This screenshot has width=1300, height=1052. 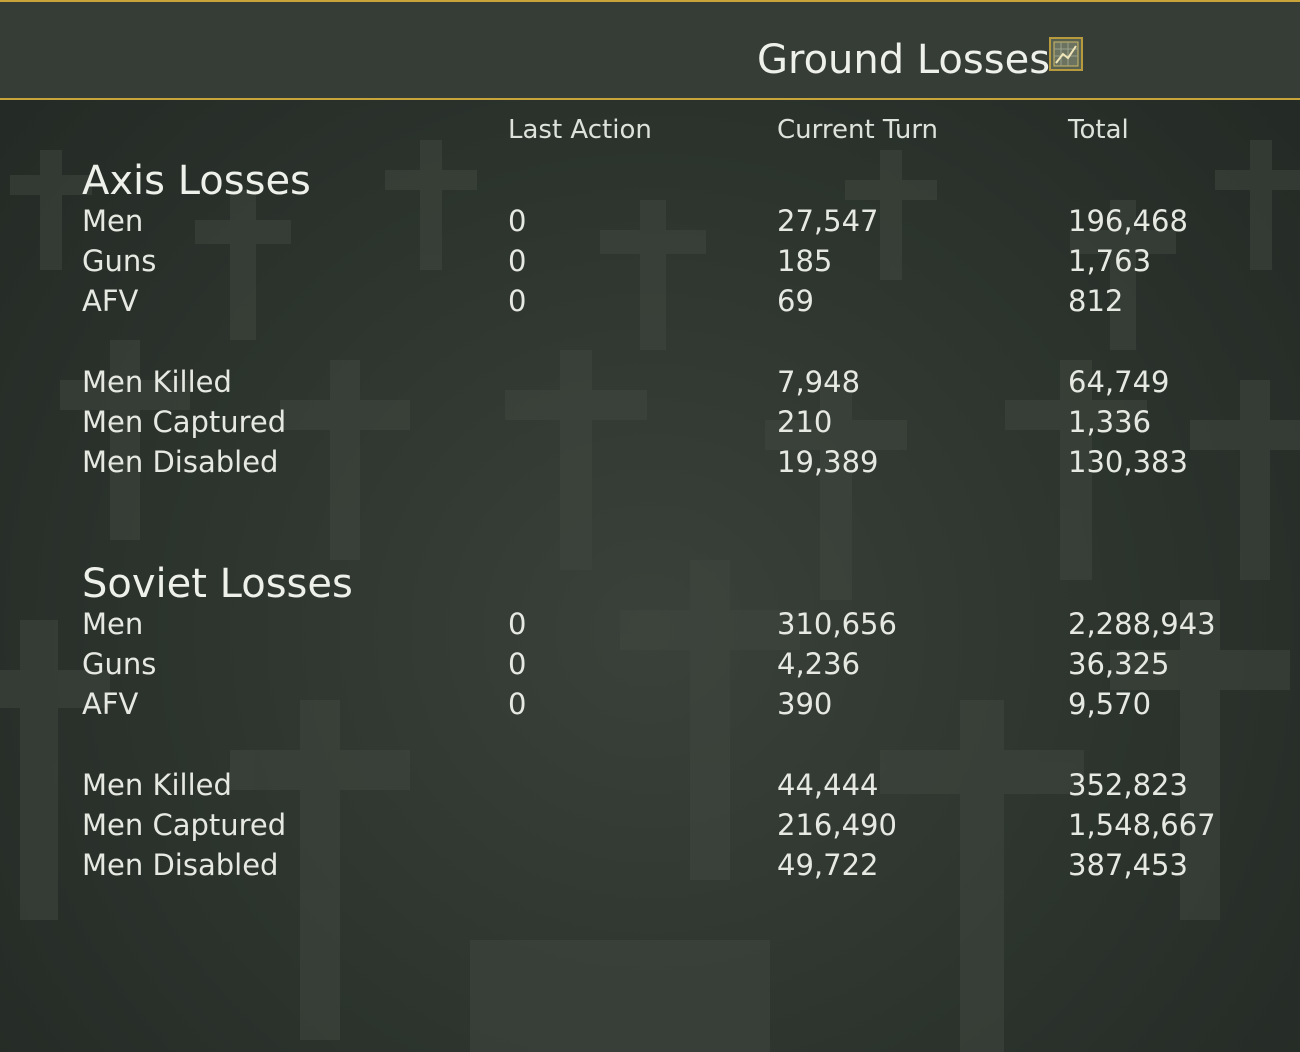 I want to click on total-value: 130,383, so click(x=1128, y=462).